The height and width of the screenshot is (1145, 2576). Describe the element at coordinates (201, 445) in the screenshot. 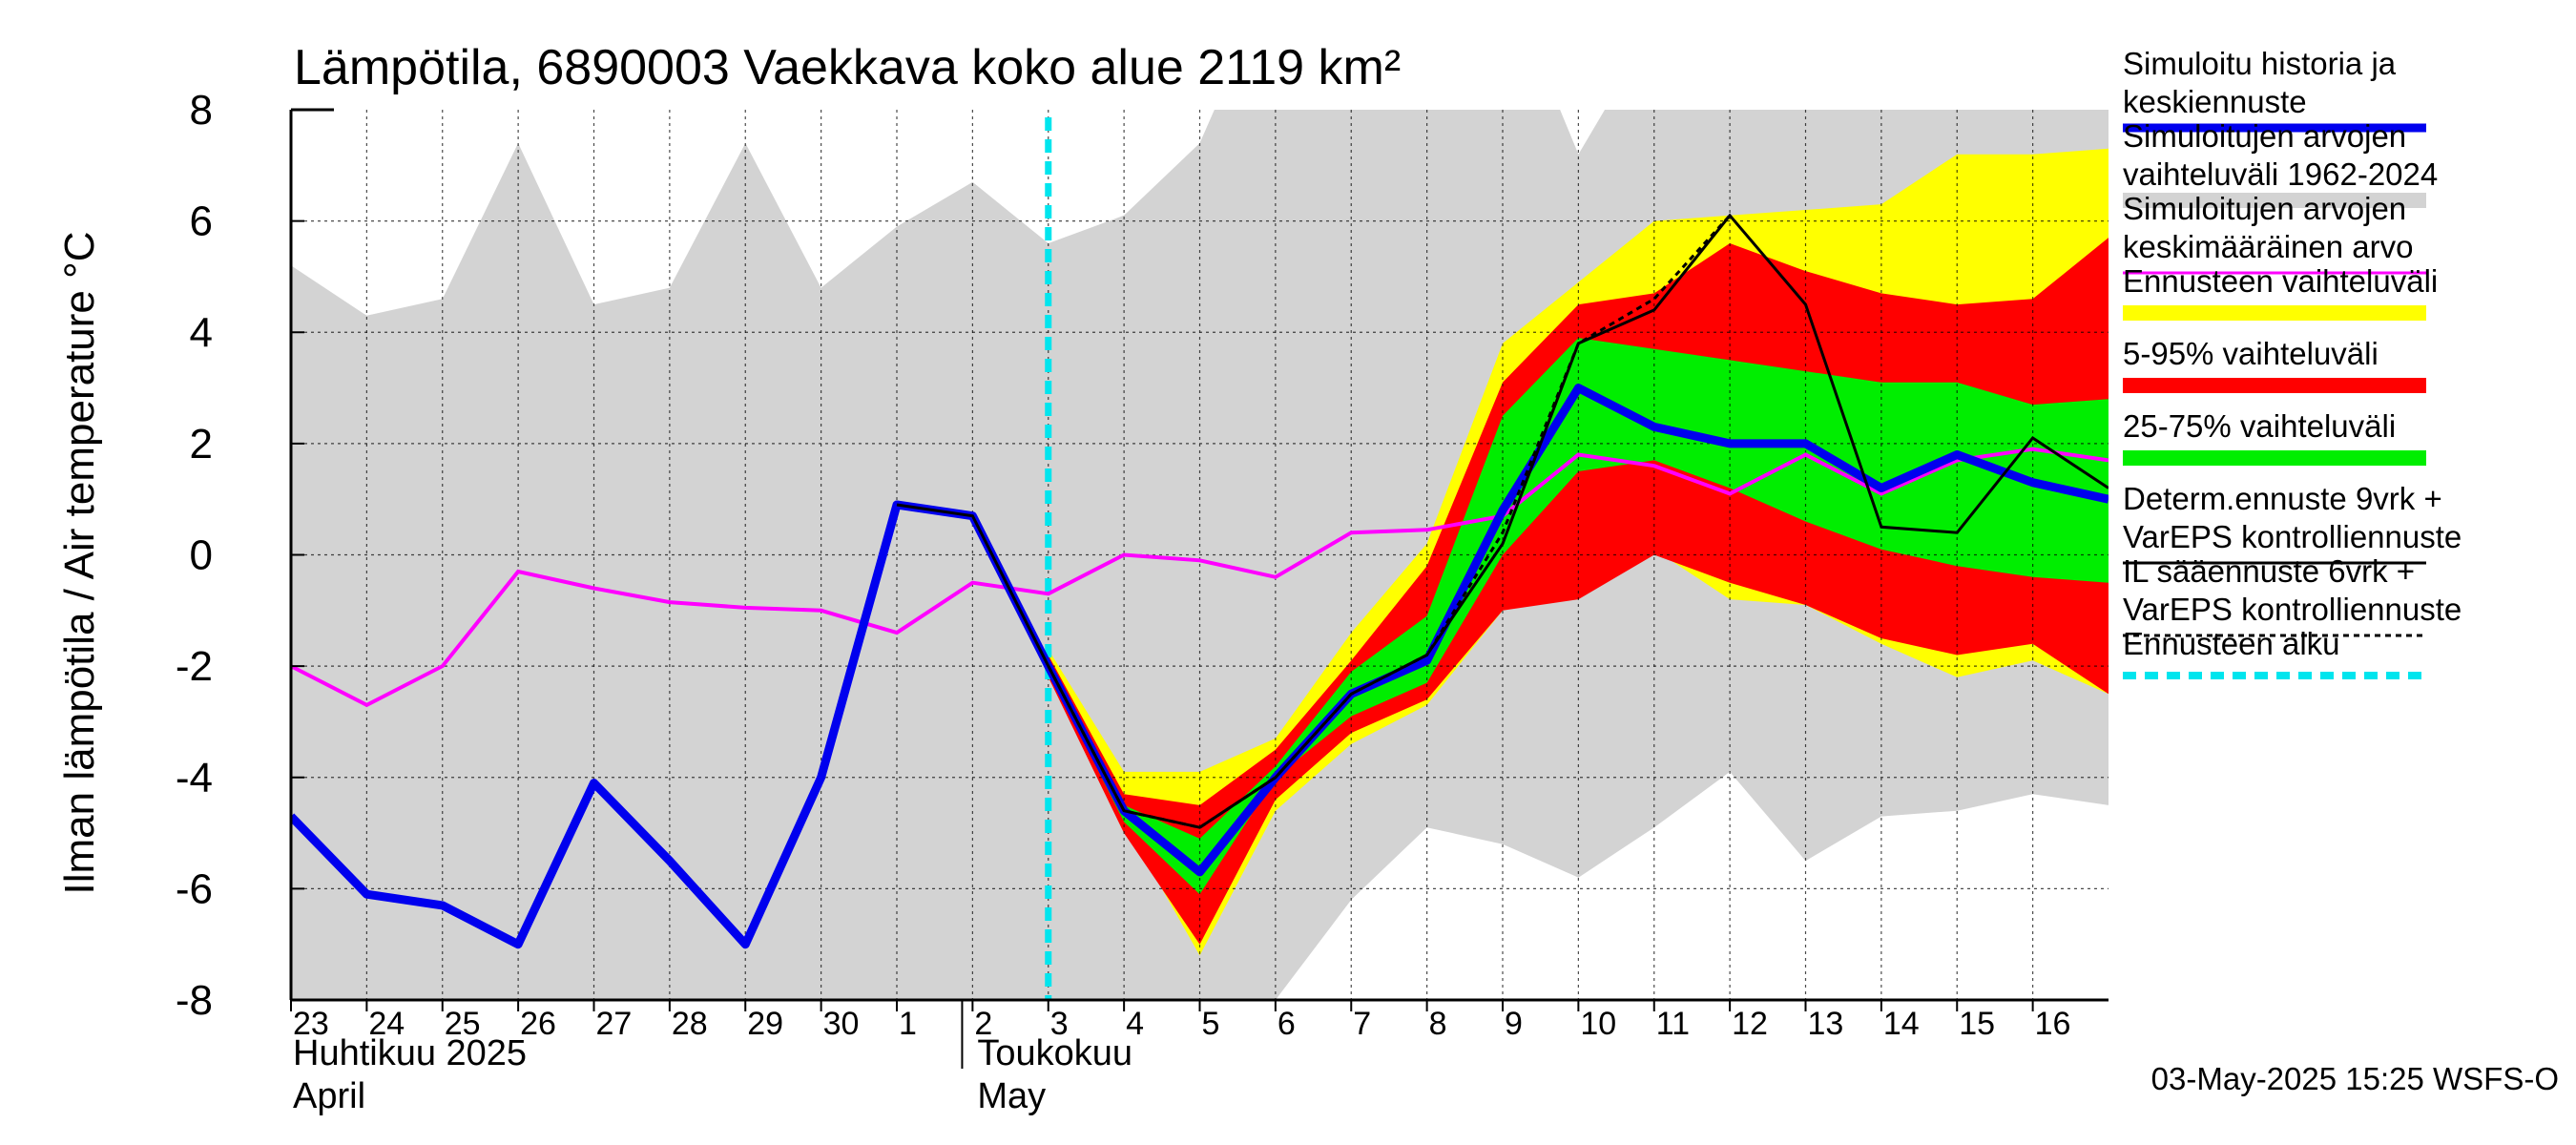

I see `y-tick-label: 2` at that location.